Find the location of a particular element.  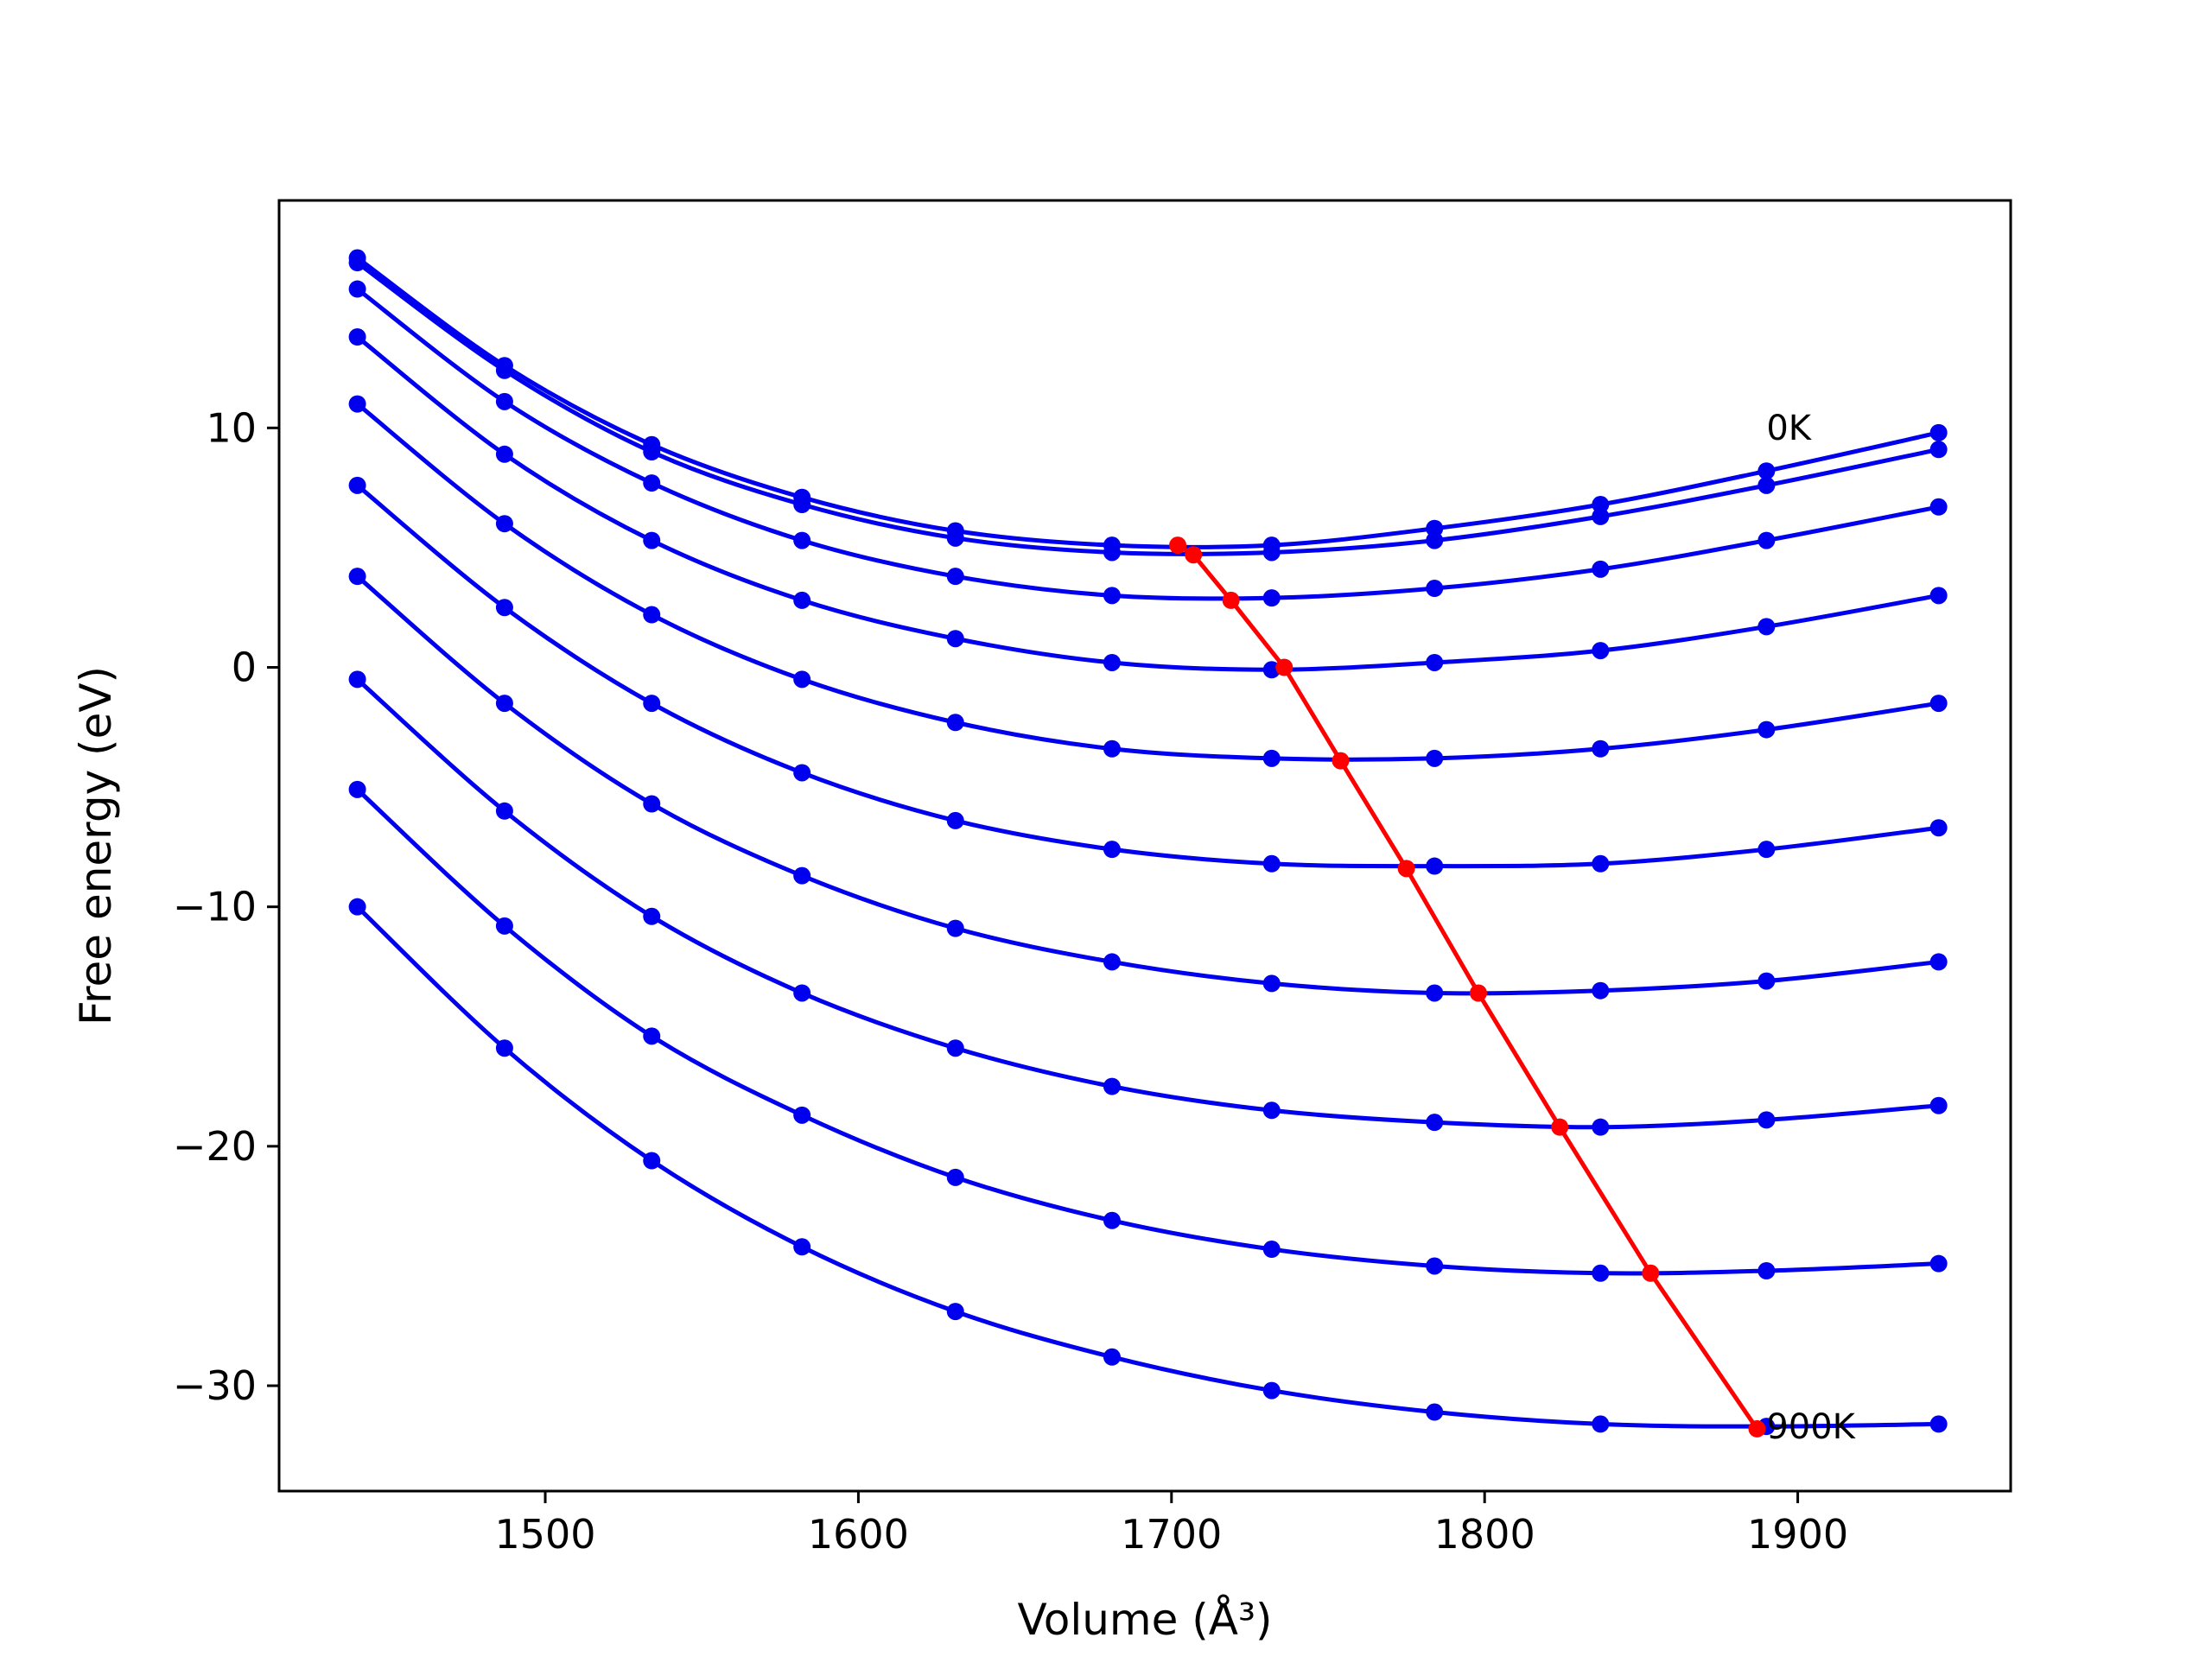

annotations-group: 0K 900K is located at coordinates (1811, 928).